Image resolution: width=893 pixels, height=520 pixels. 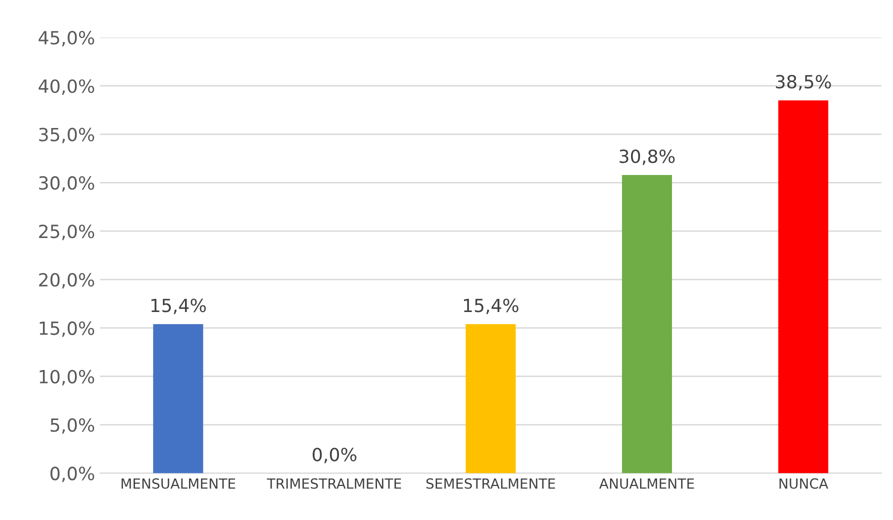 What do you see at coordinates (646, 483) in the screenshot?
I see `x-tick-label: ANUALMENTE` at bounding box center [646, 483].